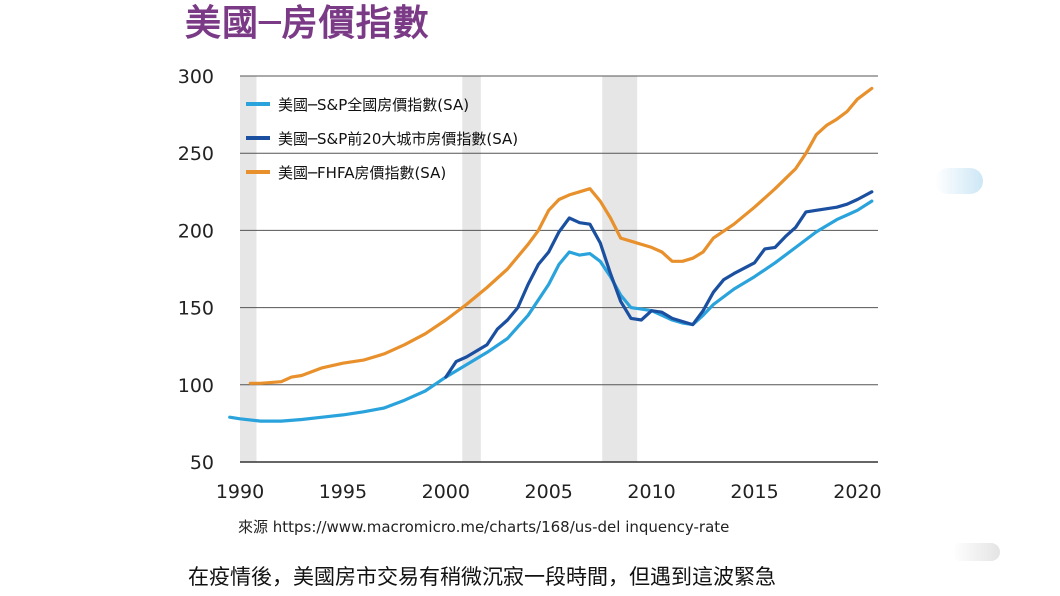  What do you see at coordinates (343, 492) in the screenshot?
I see `x-tick-label-1995: 1995` at bounding box center [343, 492].